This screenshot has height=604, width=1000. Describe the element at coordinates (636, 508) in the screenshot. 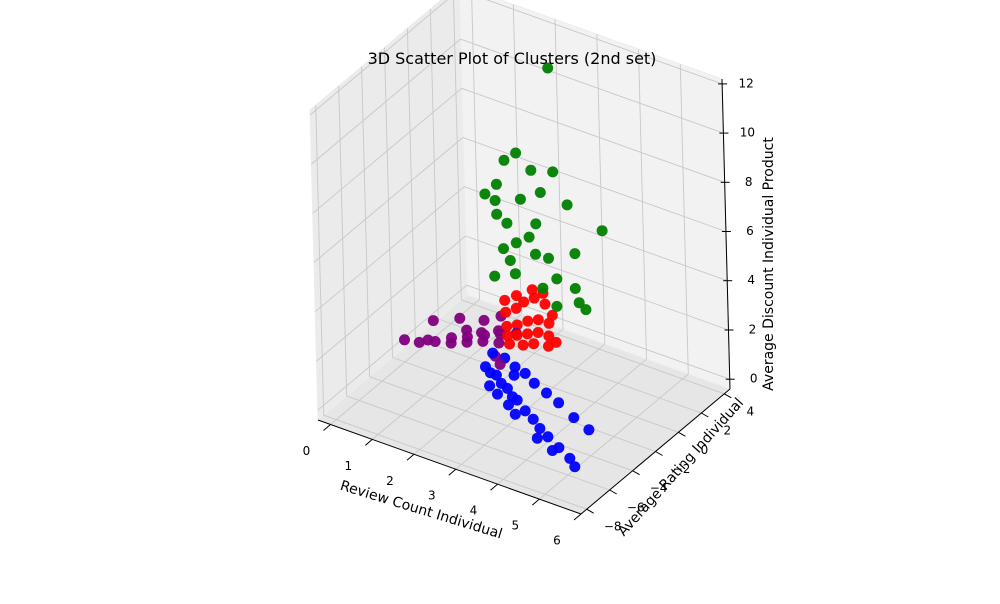

I see `y-tick-label: −6` at that location.